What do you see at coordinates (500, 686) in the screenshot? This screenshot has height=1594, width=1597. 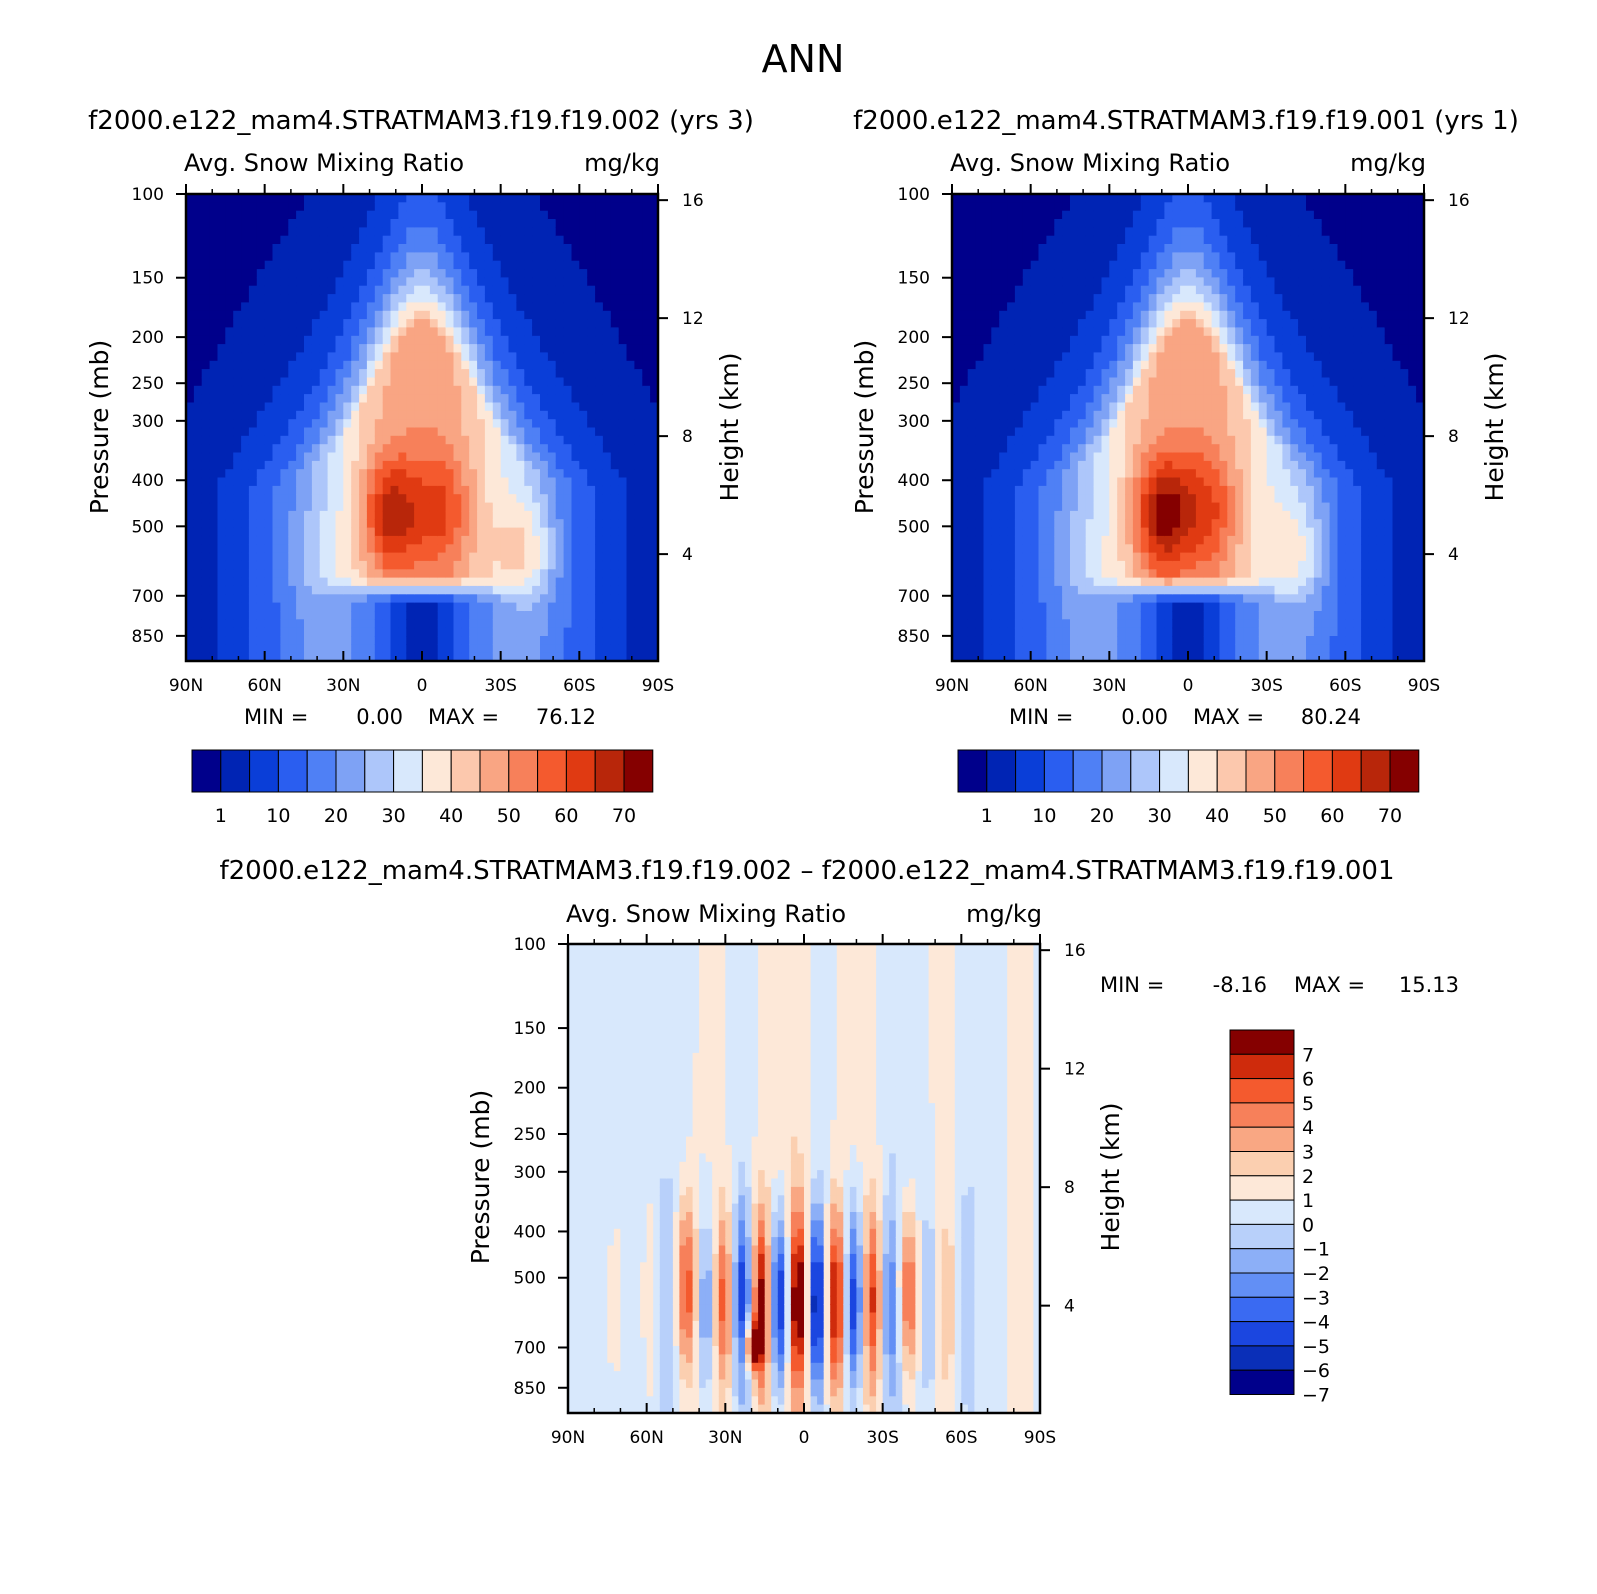 I see `left-xtick-label: 30S` at bounding box center [500, 686].